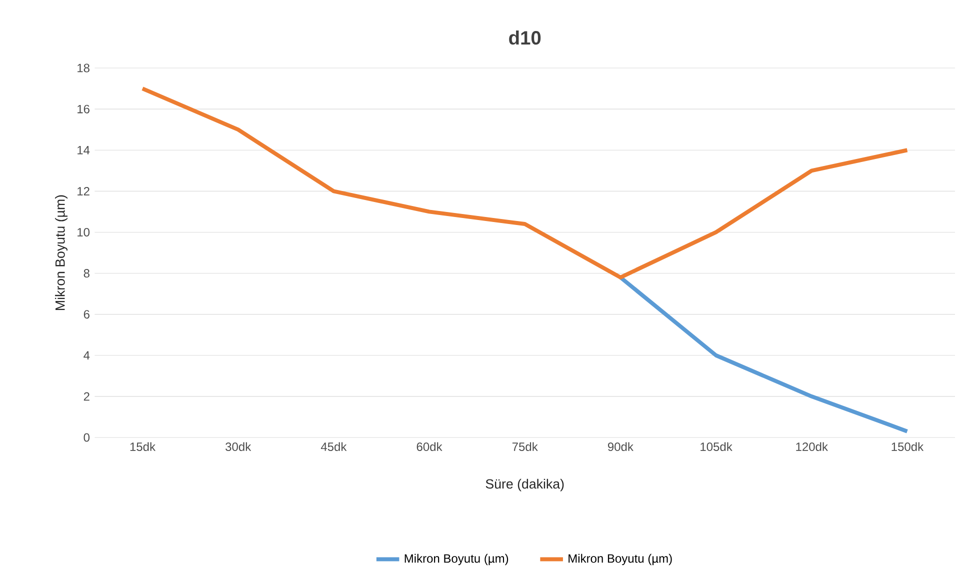 The width and height of the screenshot is (971, 582). Describe the element at coordinates (333, 447) in the screenshot. I see `x-tick-label: 45dk` at that location.